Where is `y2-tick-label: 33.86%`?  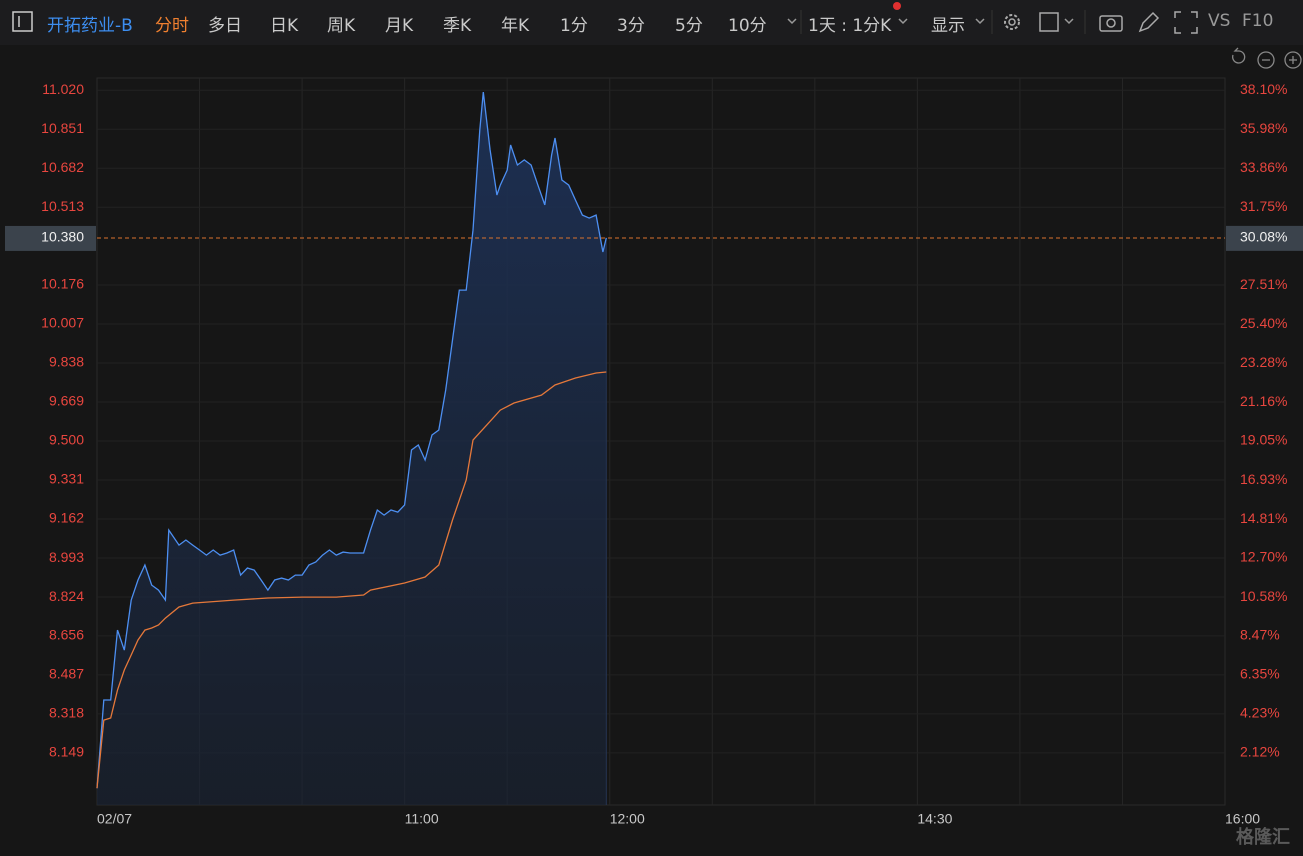 y2-tick-label: 33.86% is located at coordinates (1263, 167).